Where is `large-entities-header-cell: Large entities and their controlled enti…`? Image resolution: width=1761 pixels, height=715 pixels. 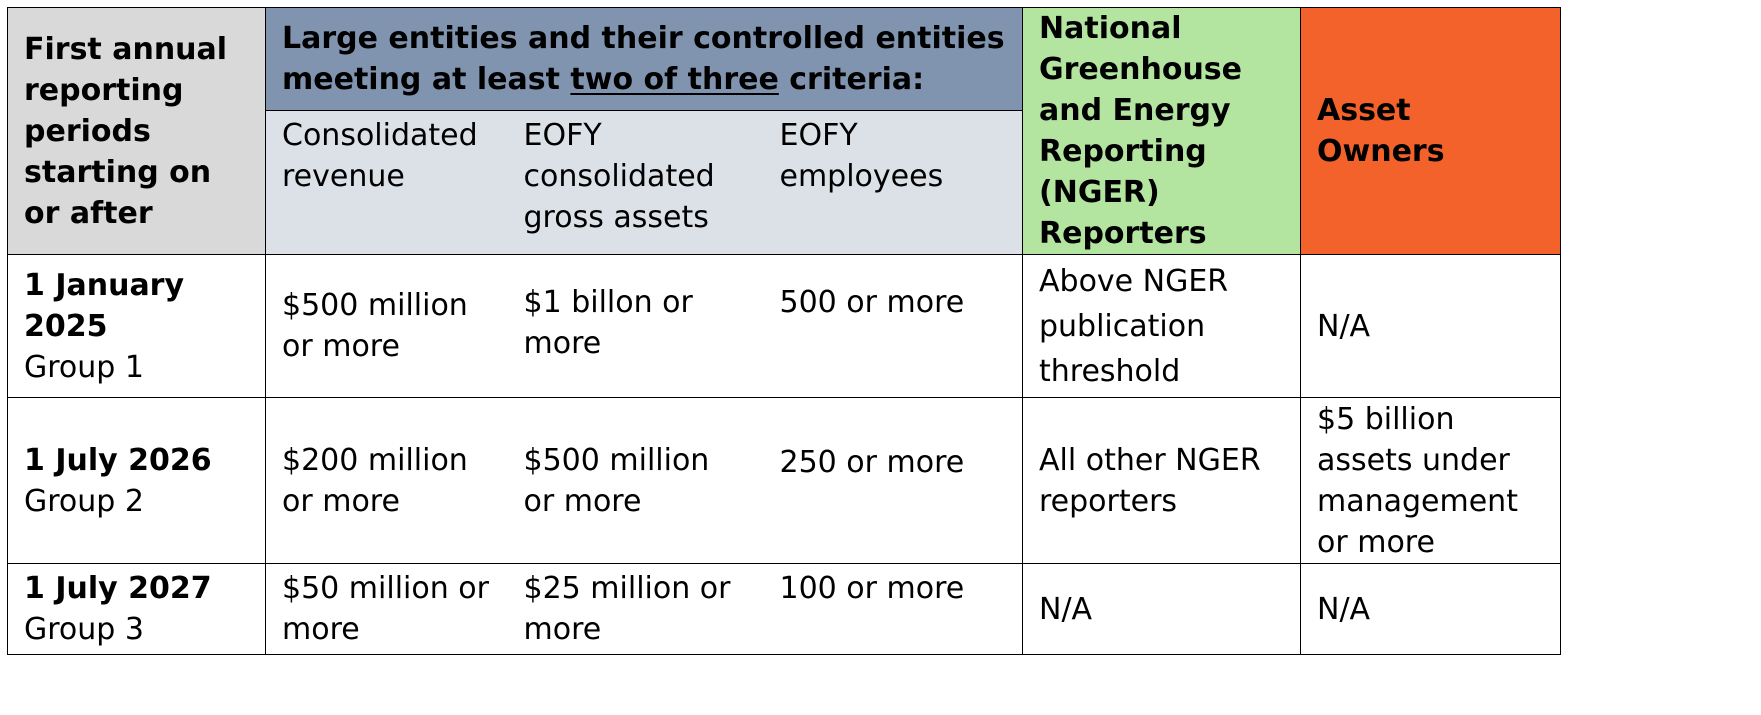 large-entities-header-cell: Large entities and their controlled enti… is located at coordinates (644, 59).